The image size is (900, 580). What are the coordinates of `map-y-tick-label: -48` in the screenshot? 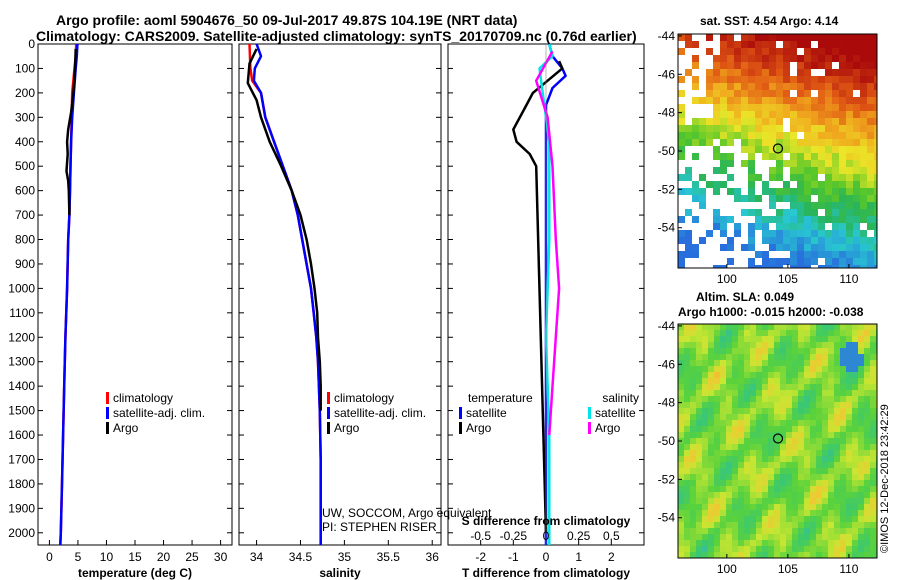 It's located at (667, 113).